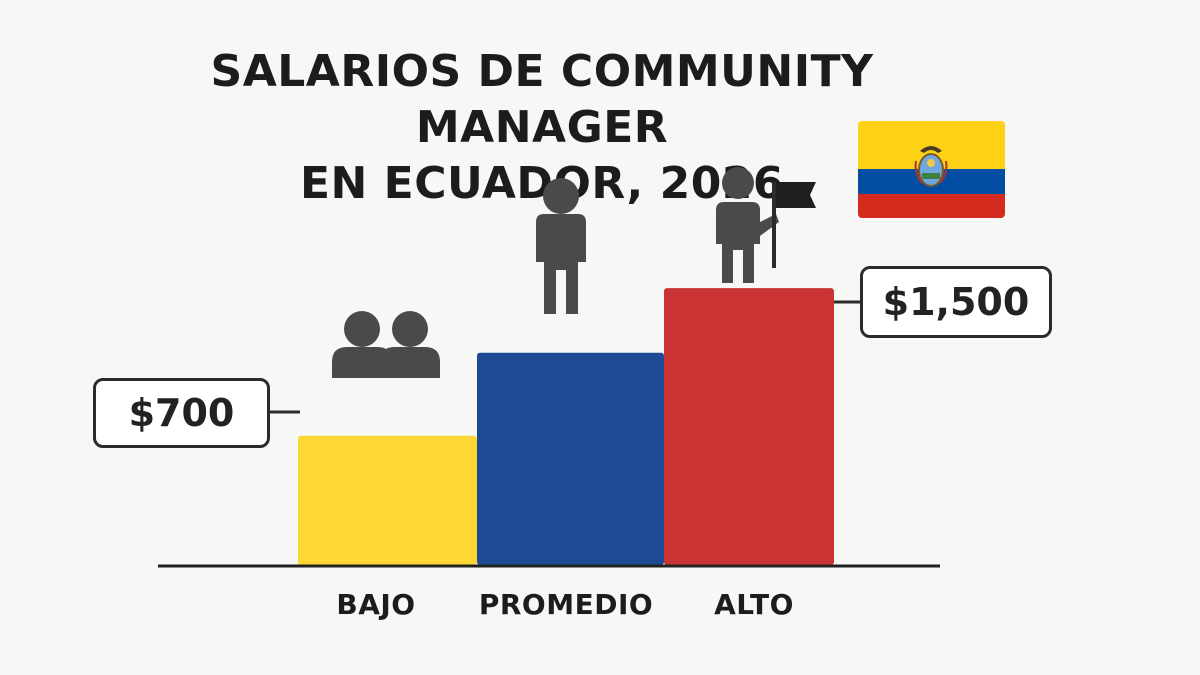 The height and width of the screenshot is (675, 1200). Describe the element at coordinates (749, 426) in the screenshot. I see `bar-alto` at that location.